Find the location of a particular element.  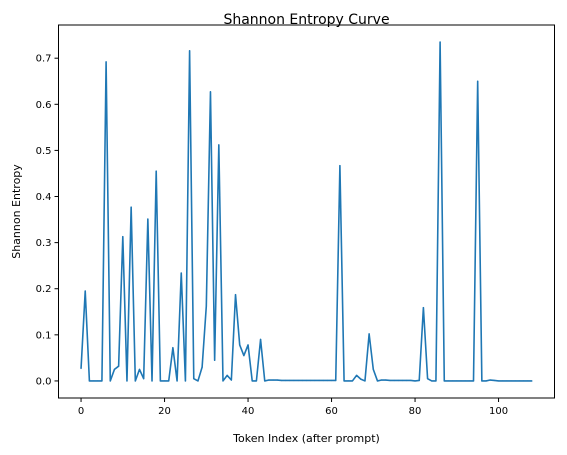

y-tick-label: 0.3 is located at coordinates (44, 243).